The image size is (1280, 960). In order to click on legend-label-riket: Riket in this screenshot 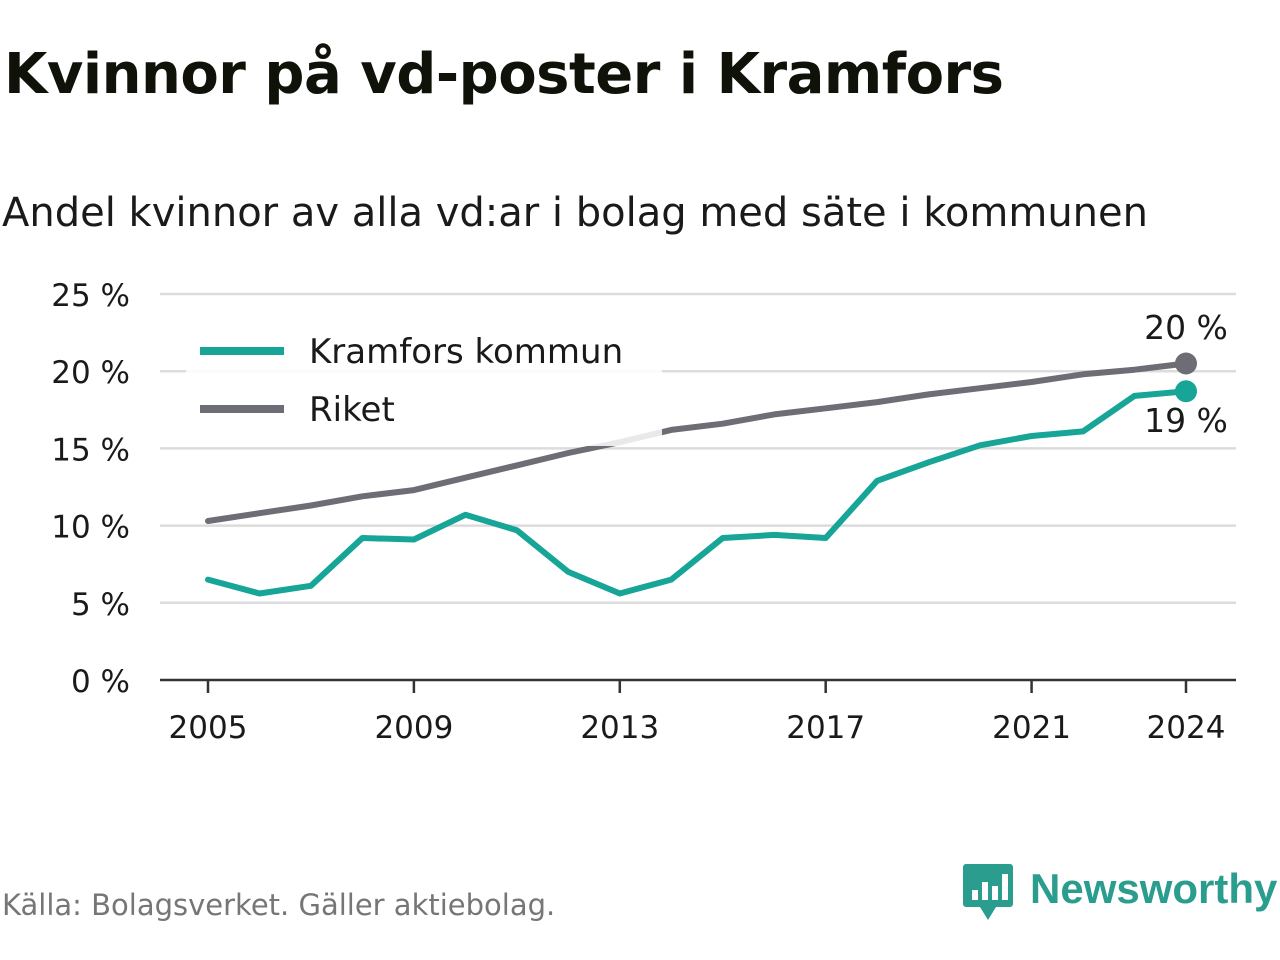, I will do `click(352, 410)`.